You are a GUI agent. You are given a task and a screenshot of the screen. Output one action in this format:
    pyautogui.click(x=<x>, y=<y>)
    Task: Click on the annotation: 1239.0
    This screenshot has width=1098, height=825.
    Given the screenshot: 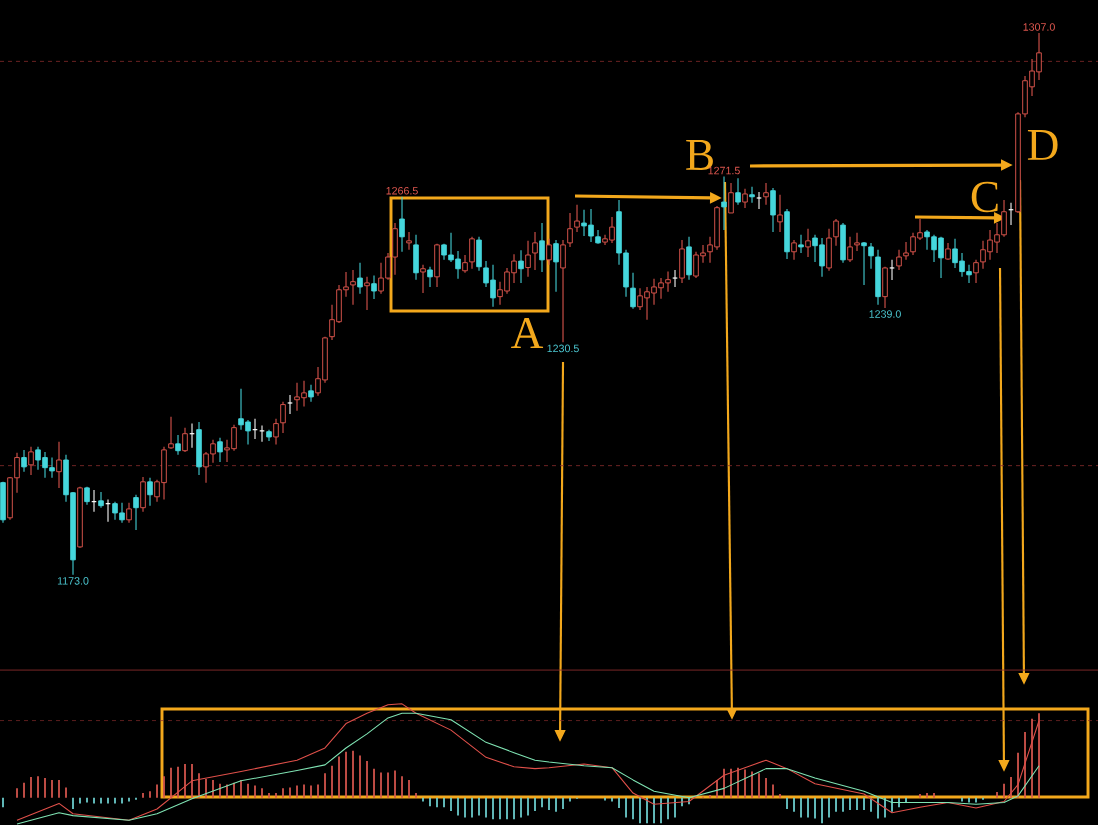 What is the action you would take?
    pyautogui.click(x=885, y=314)
    